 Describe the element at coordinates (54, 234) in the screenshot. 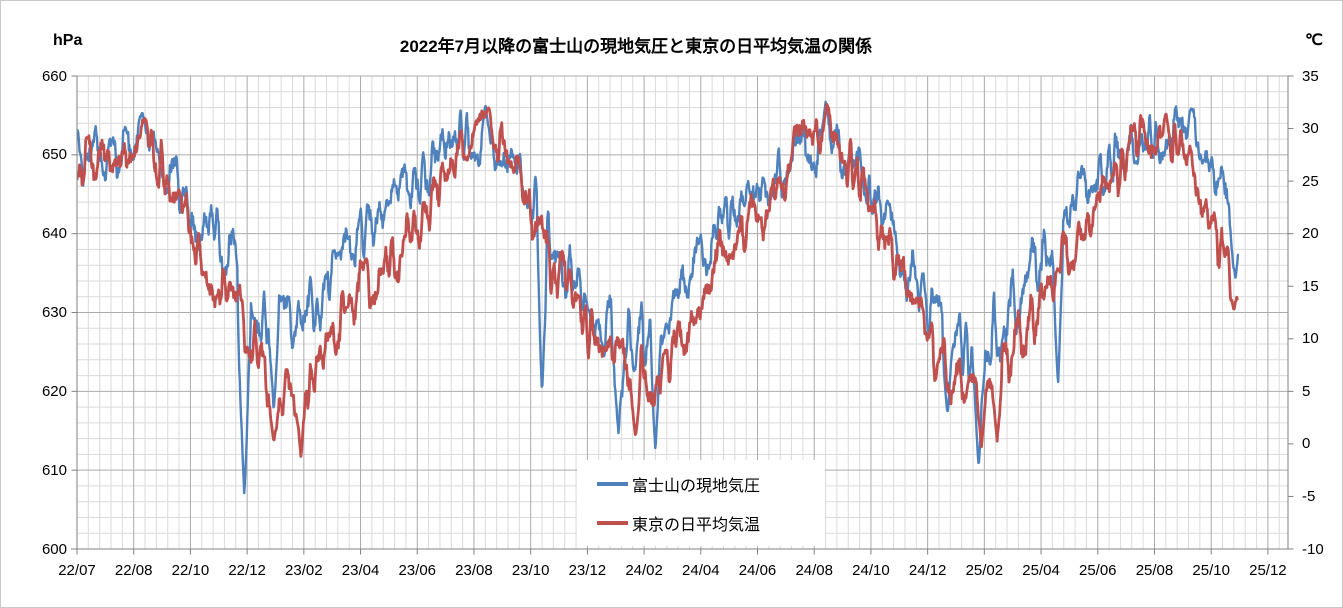

I see `left-axis-tick-label: 640` at that location.